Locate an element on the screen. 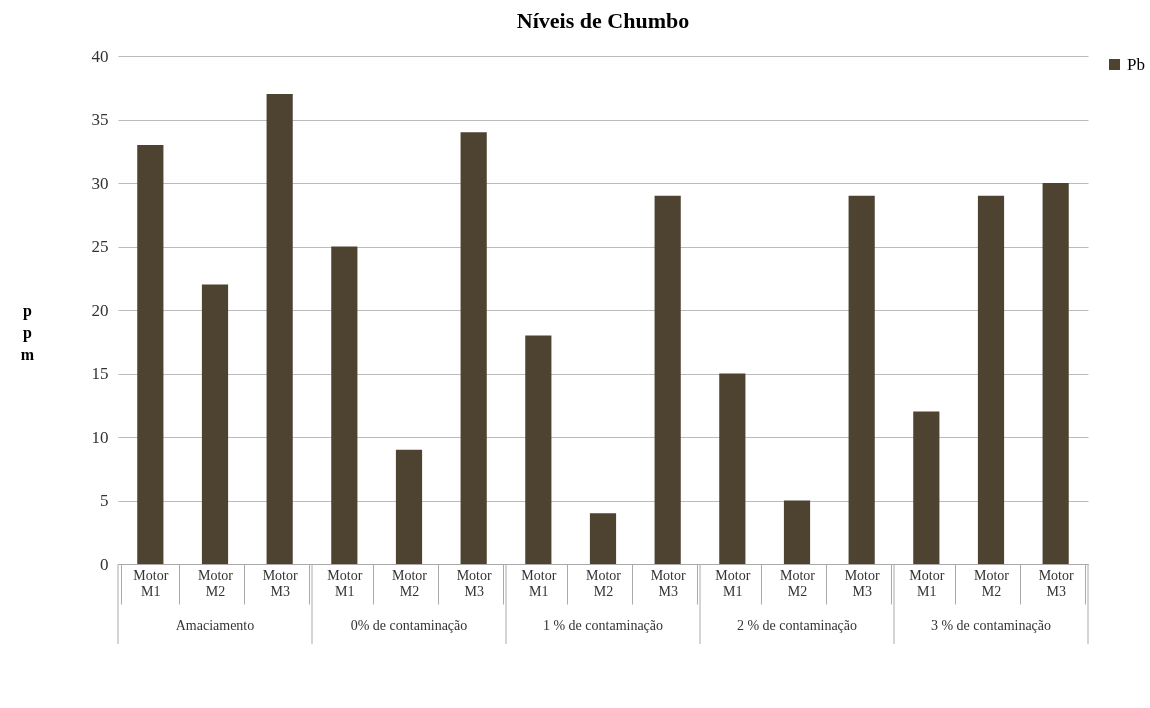 This screenshot has height=708, width=1150. text: 0% de contaminação is located at coordinates (409, 625).